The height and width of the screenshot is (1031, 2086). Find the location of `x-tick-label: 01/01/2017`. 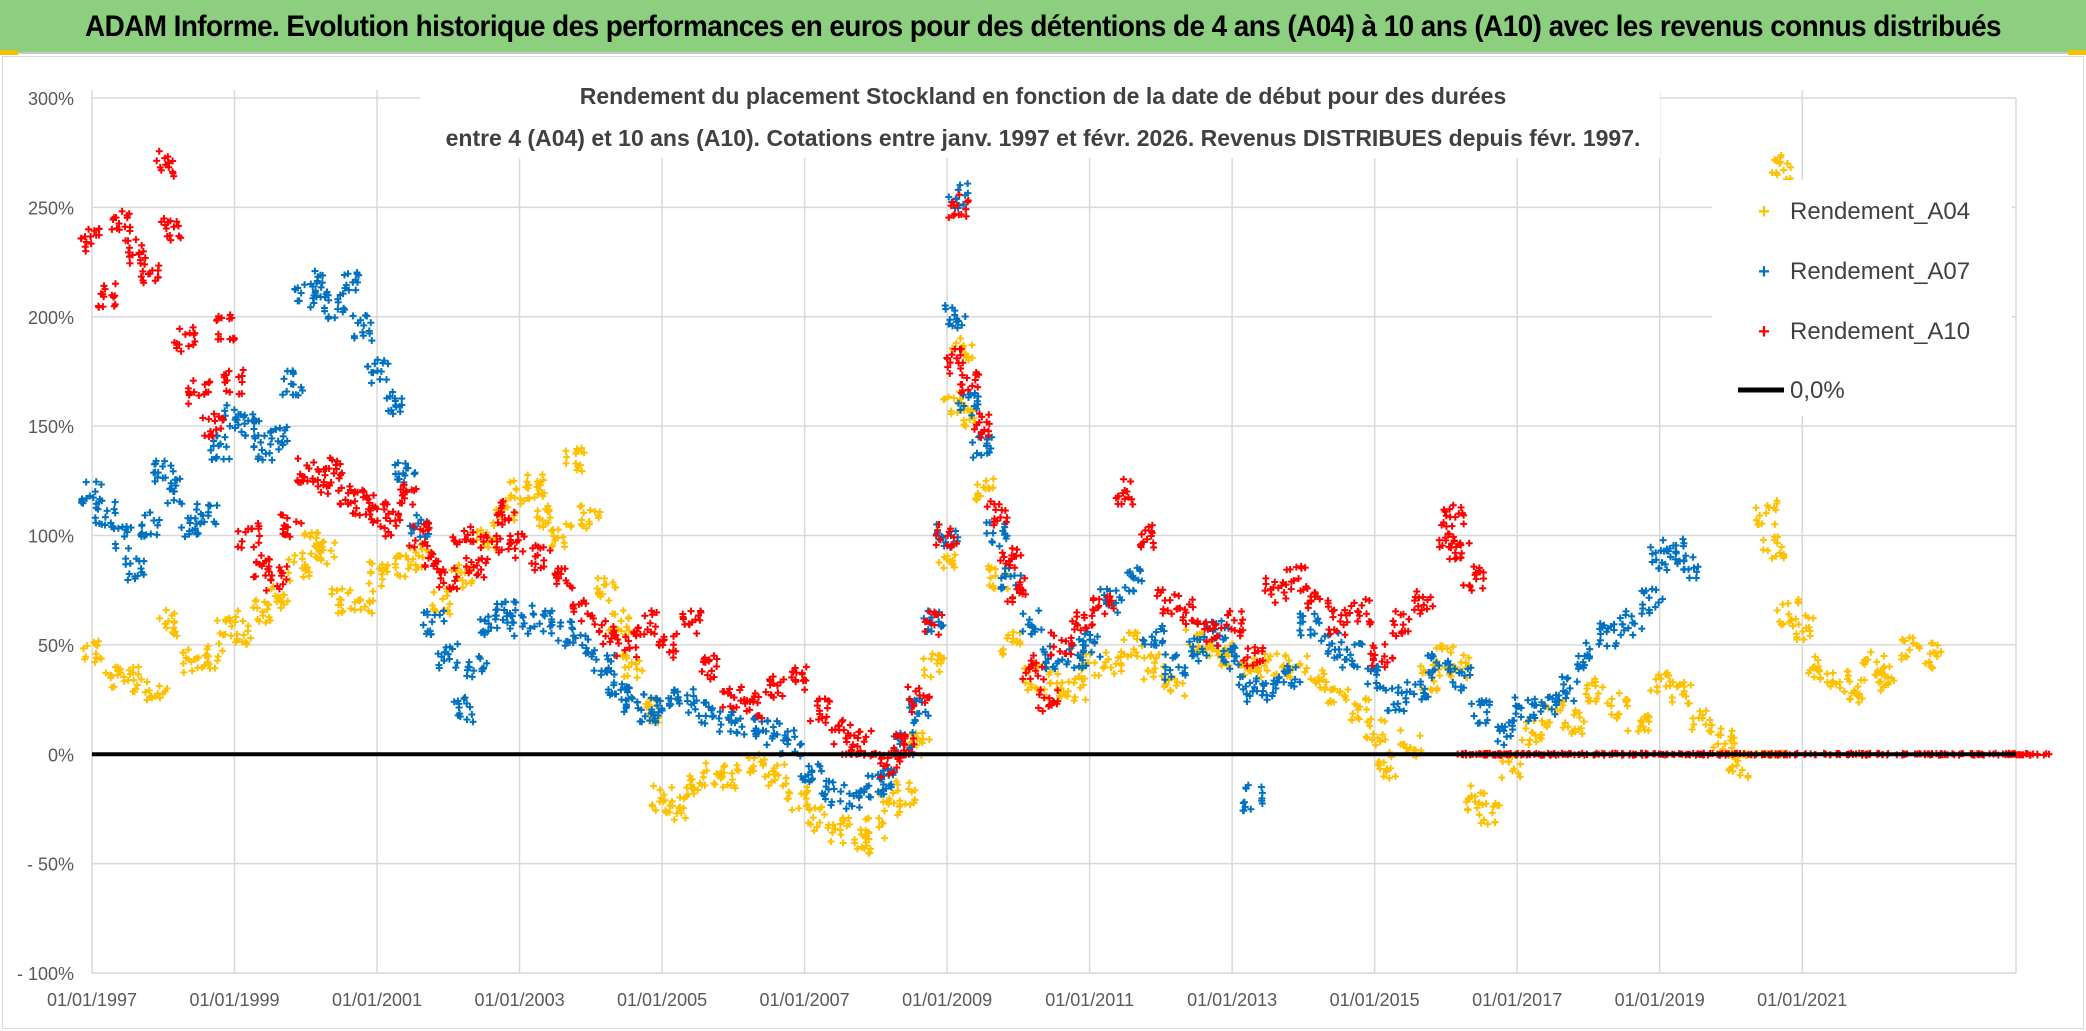

x-tick-label: 01/01/2017 is located at coordinates (1517, 1000).